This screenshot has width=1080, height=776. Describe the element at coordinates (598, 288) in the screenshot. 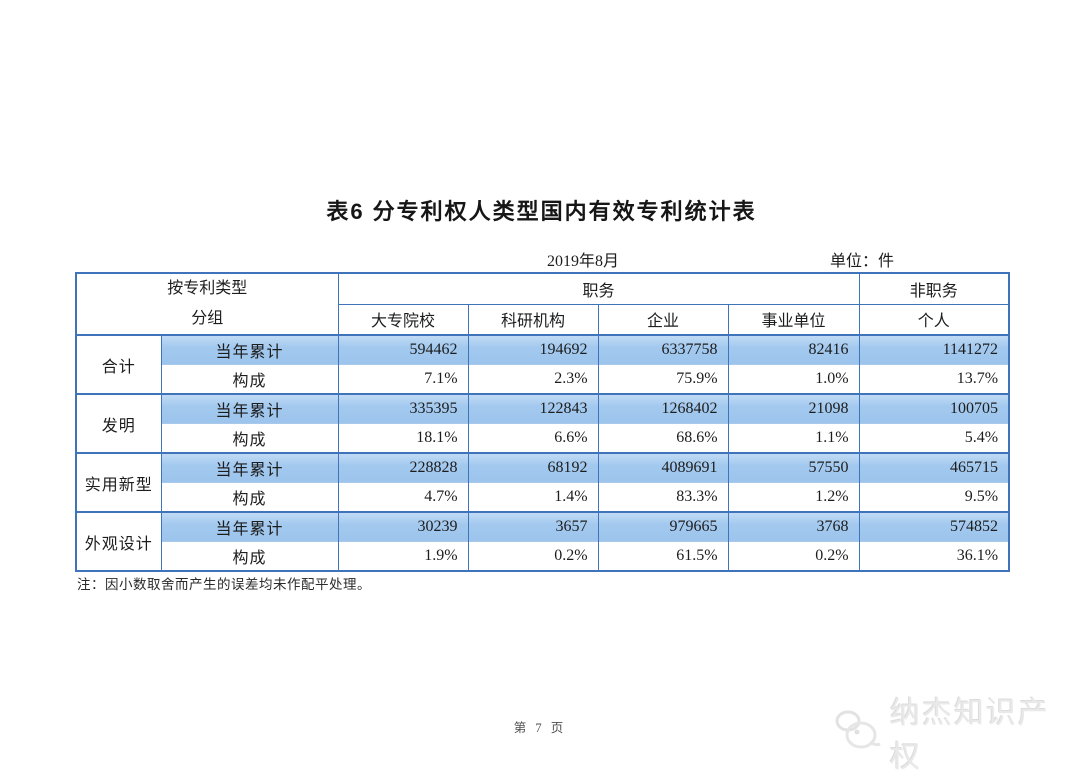

I see `header-service: 职务` at that location.